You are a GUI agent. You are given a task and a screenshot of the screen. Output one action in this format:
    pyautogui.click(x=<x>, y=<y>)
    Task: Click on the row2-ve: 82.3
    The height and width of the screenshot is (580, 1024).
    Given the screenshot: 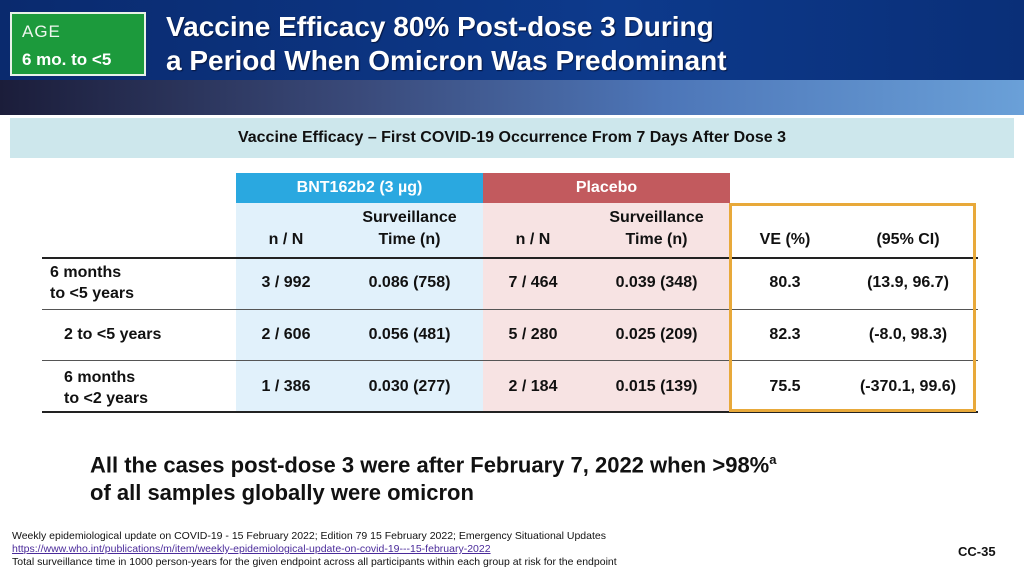 What is the action you would take?
    pyautogui.click(x=785, y=334)
    